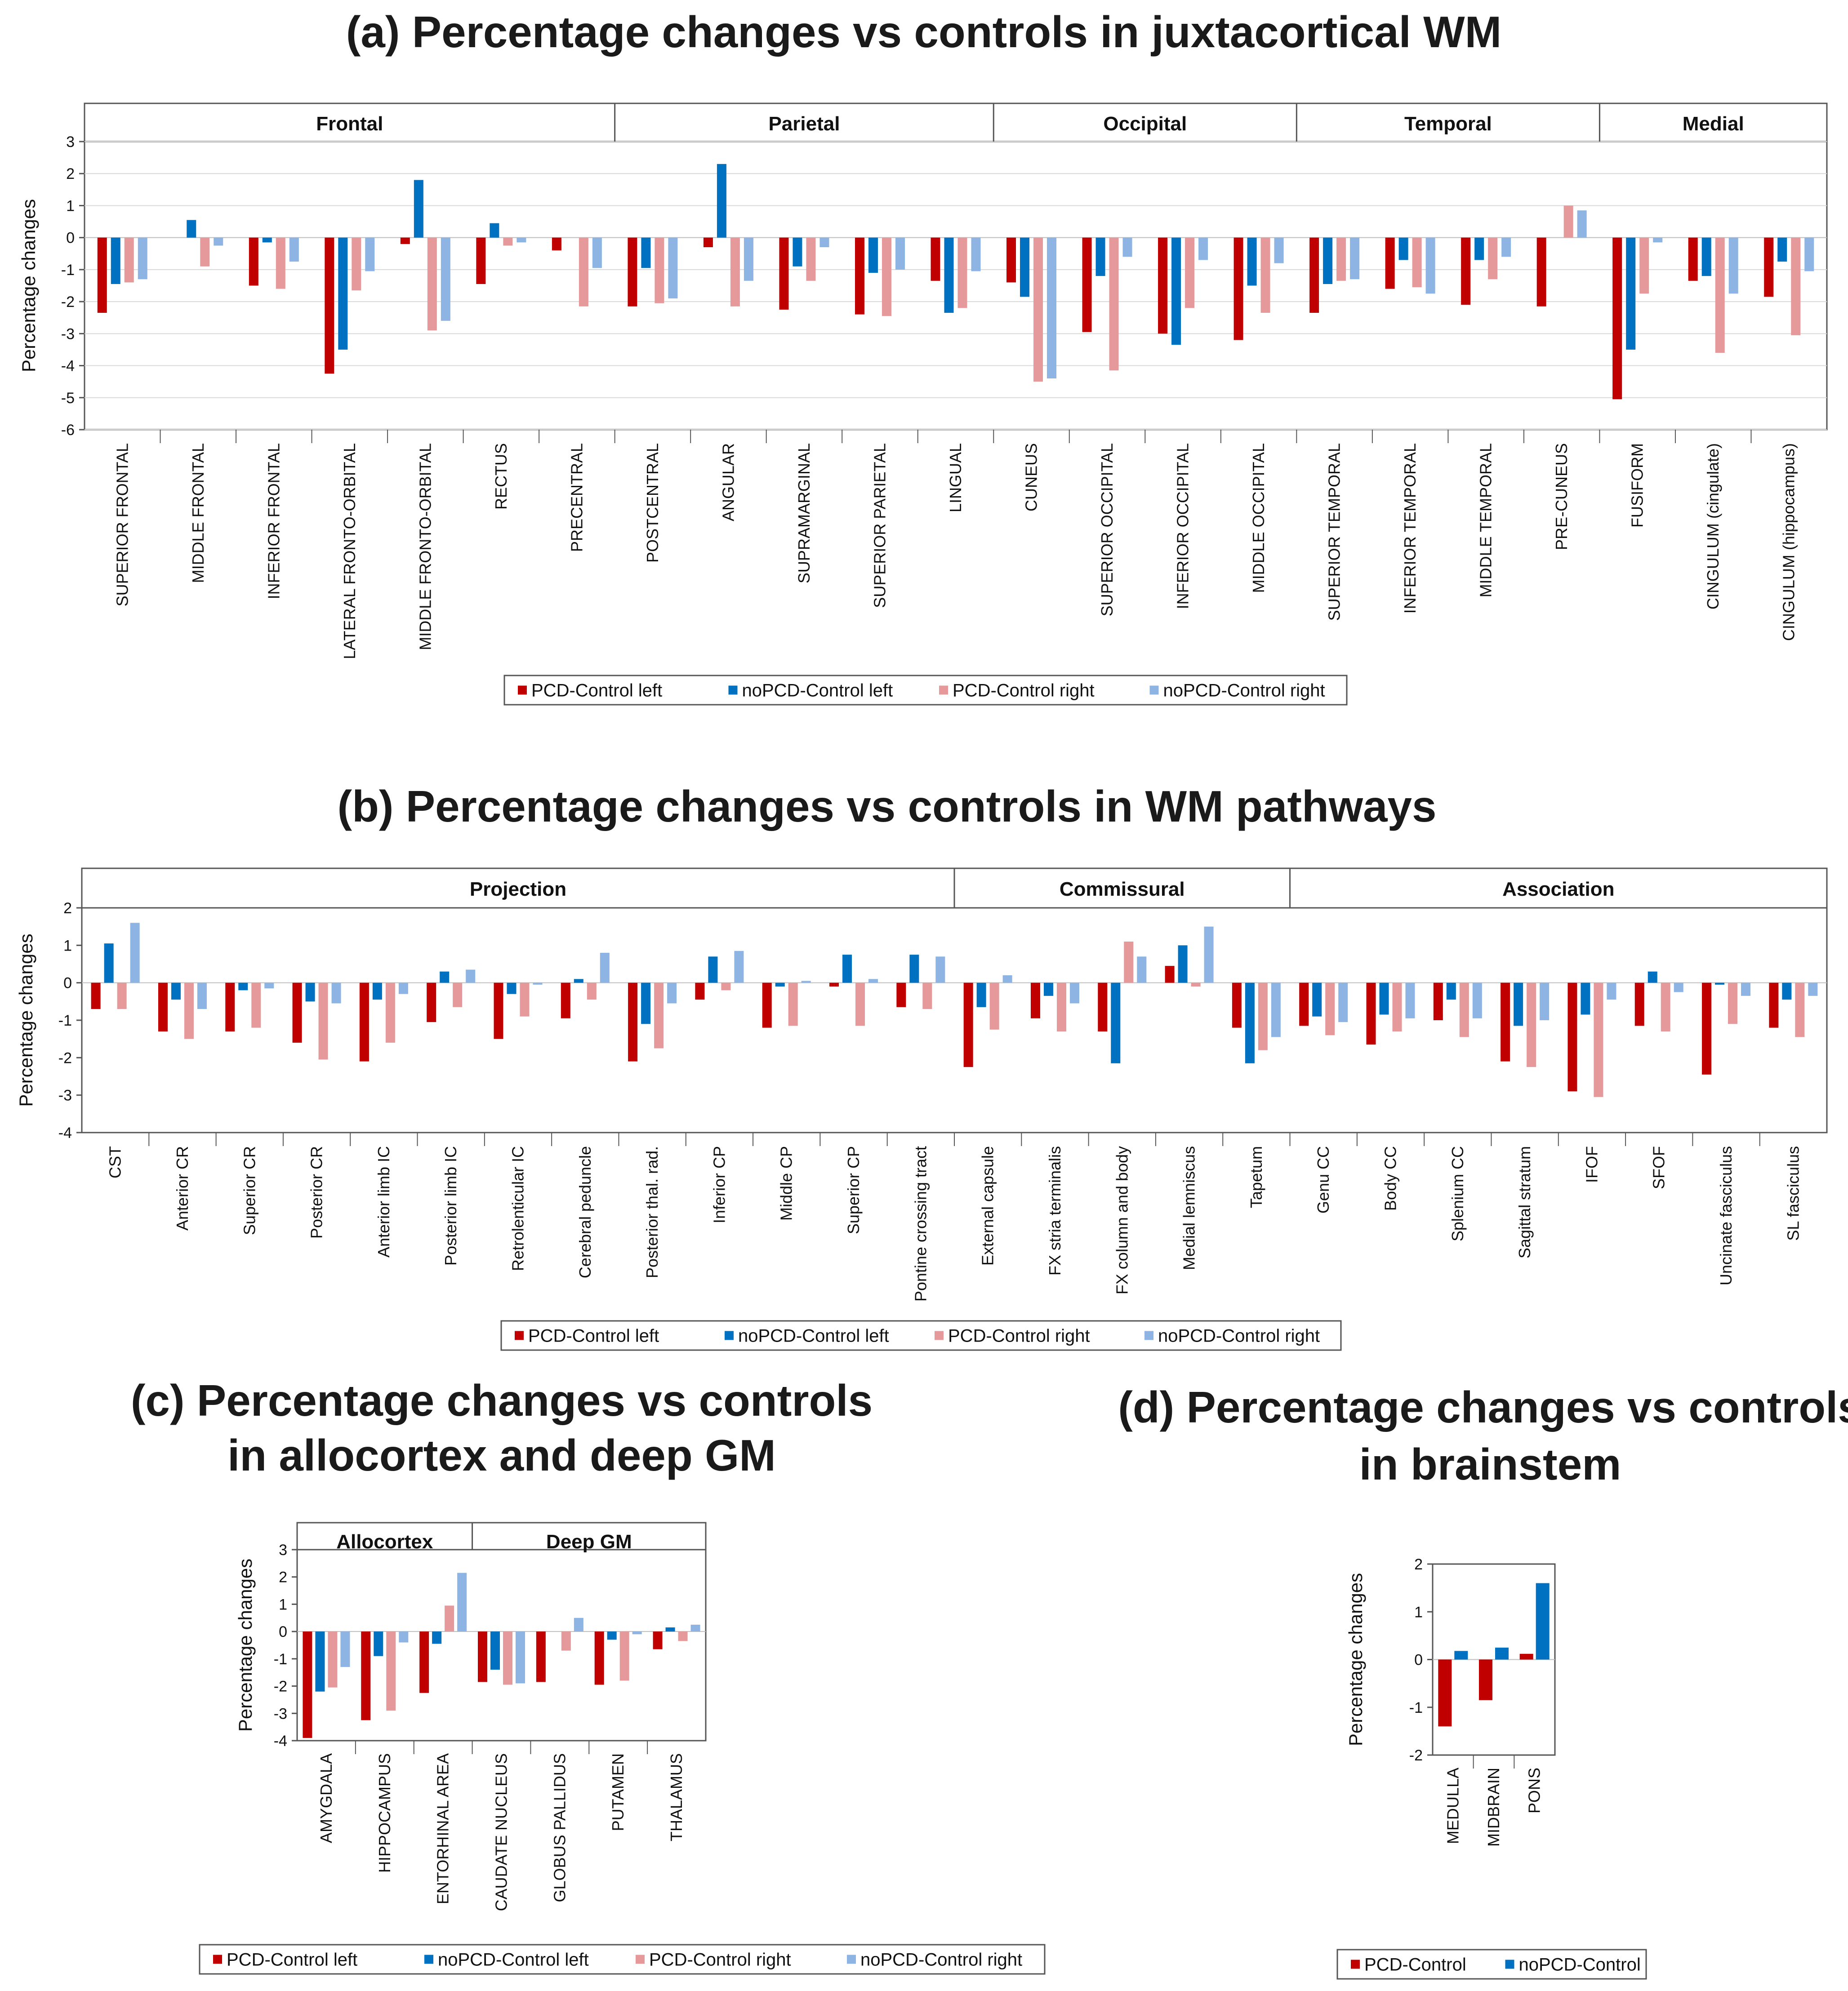 This screenshot has height=1991, width=1848. I want to click on group-label: Projection, so click(518, 889).